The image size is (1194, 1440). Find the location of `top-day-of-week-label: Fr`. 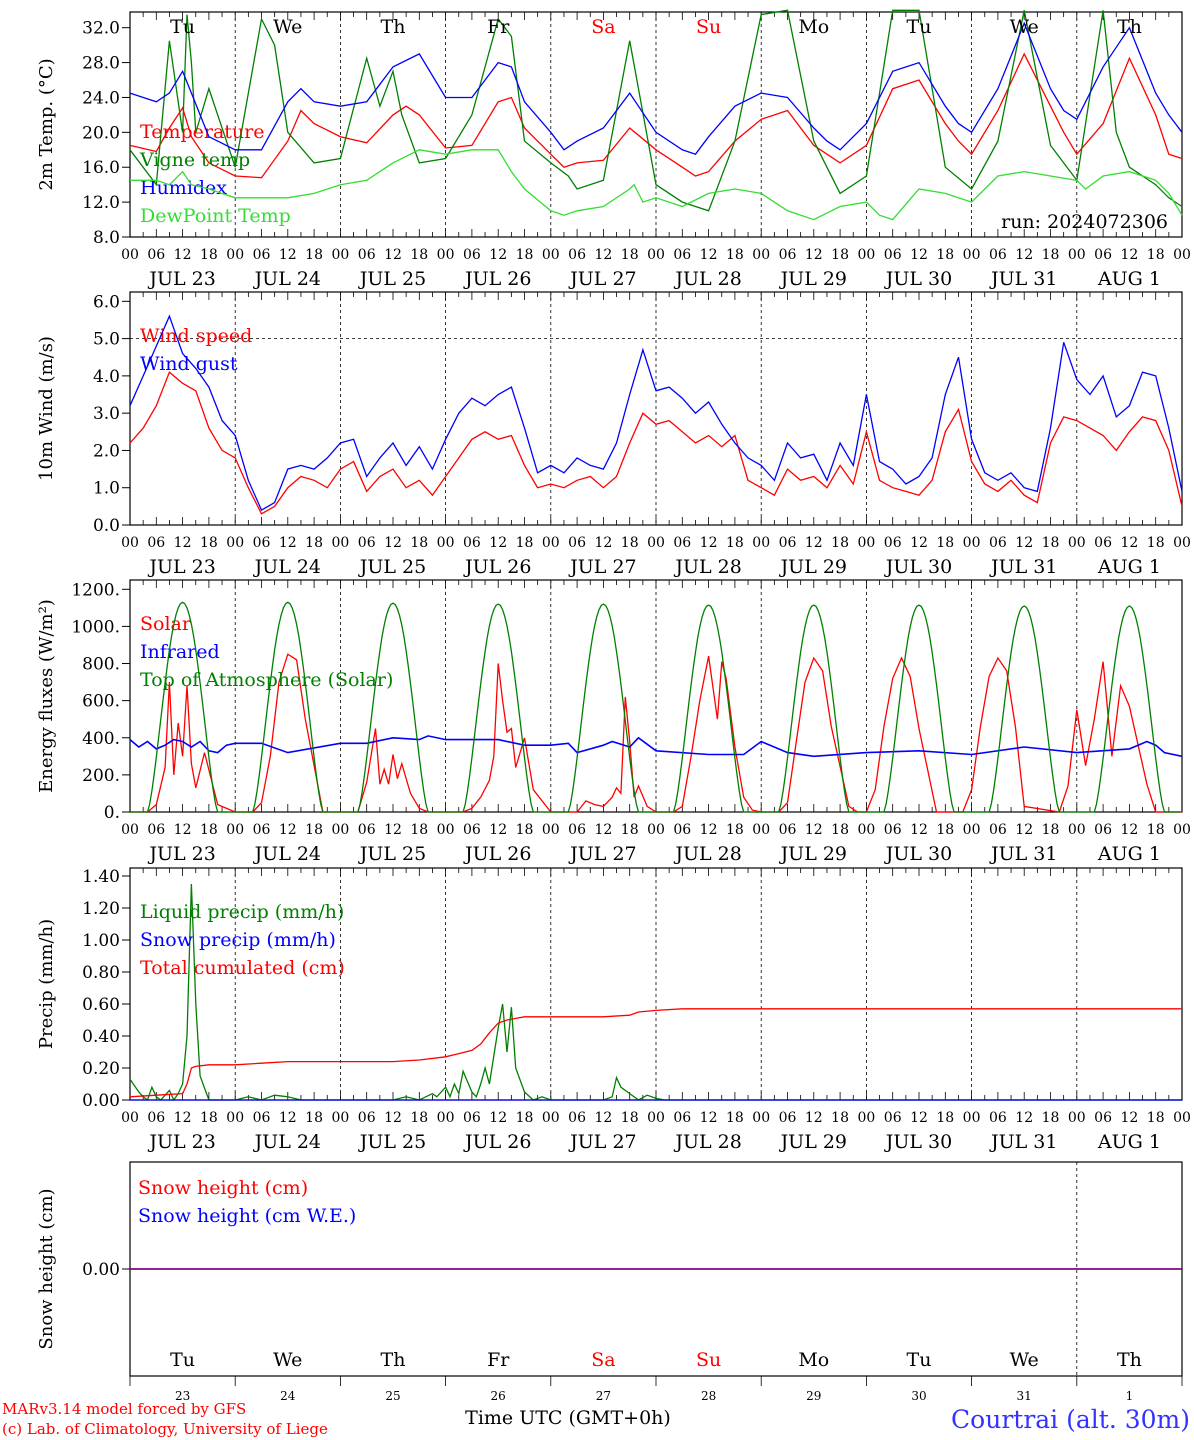

top-day-of-week-label: Fr is located at coordinates (498, 27).